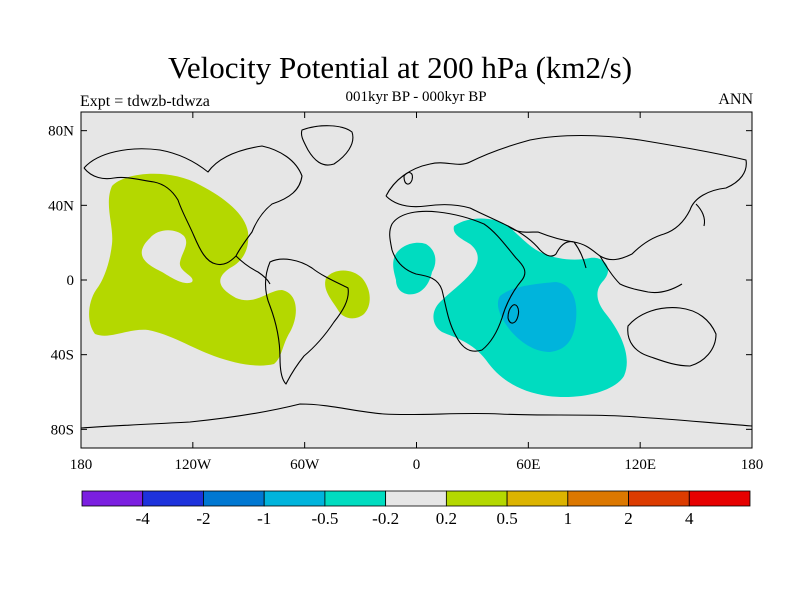  Describe the element at coordinates (528, 465) in the screenshot. I see `lon-tick-label: 60E` at that location.